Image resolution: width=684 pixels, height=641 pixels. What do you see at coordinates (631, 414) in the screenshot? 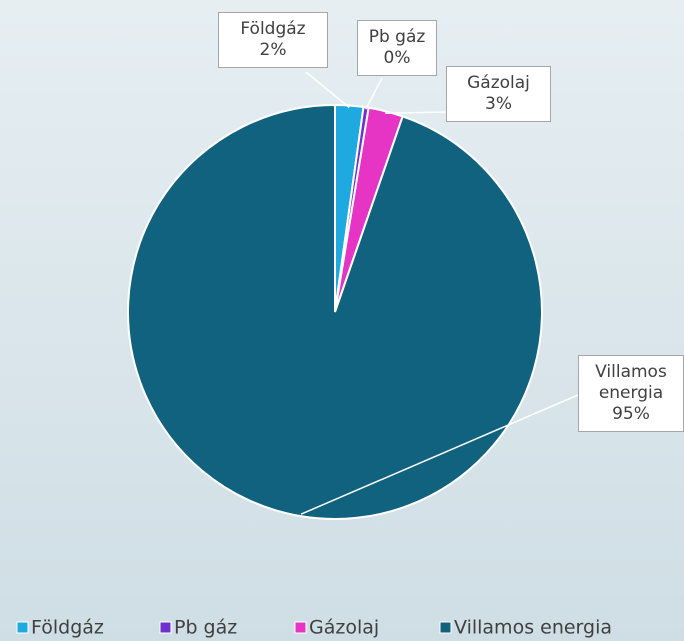
I see `data-label: 95%` at bounding box center [631, 414].